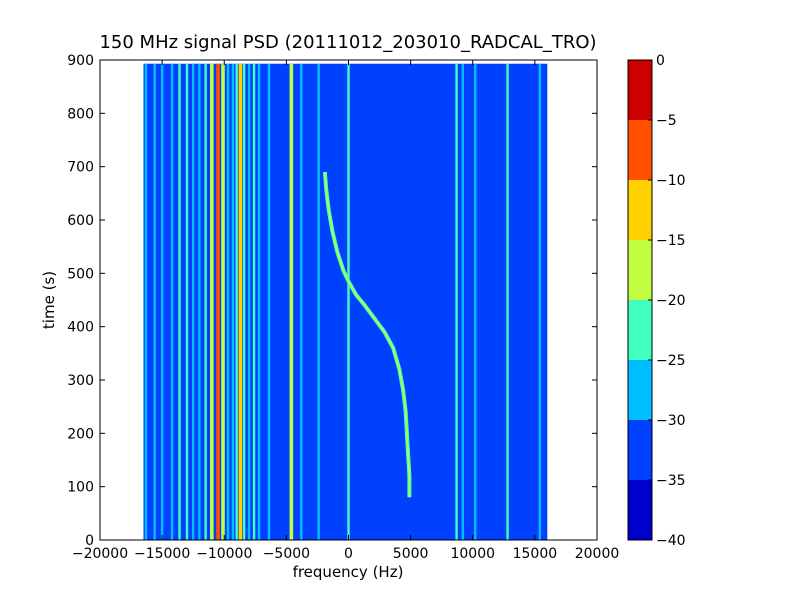 The width and height of the screenshot is (800, 600). What do you see at coordinates (671, 241) in the screenshot?
I see `colorbar-tick-label: −15` at bounding box center [671, 241].